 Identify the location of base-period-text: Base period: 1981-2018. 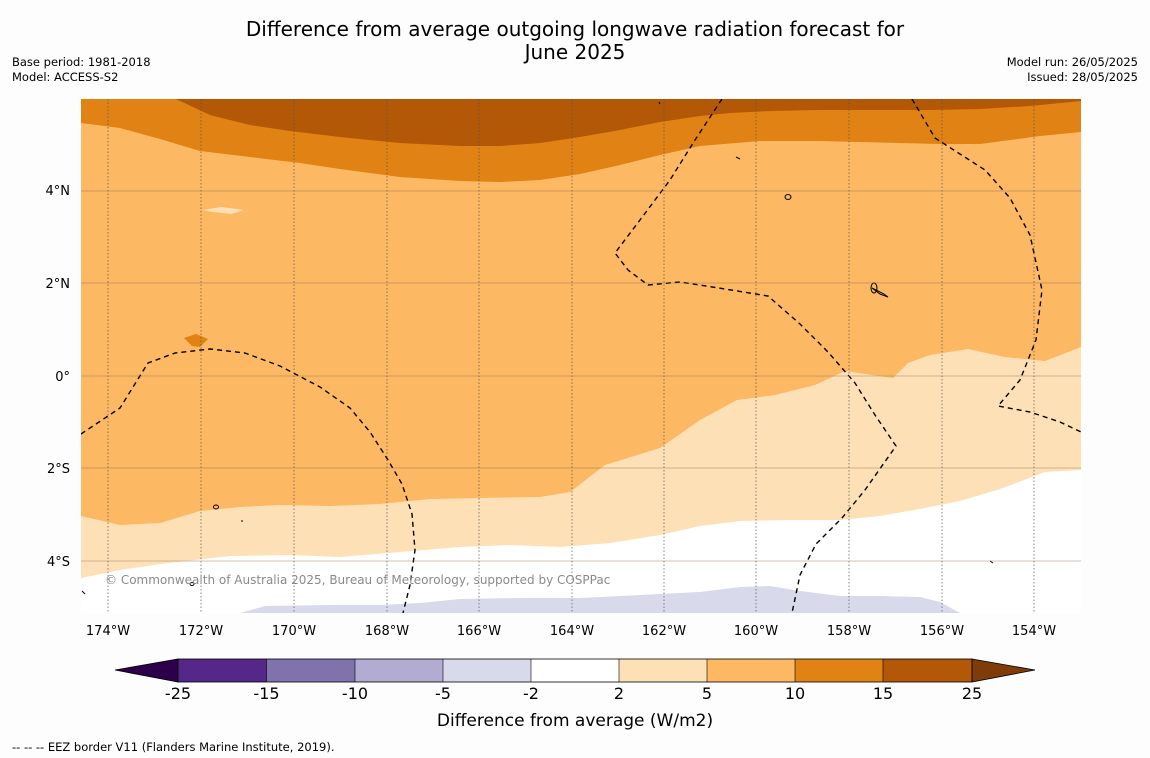
(81, 62).